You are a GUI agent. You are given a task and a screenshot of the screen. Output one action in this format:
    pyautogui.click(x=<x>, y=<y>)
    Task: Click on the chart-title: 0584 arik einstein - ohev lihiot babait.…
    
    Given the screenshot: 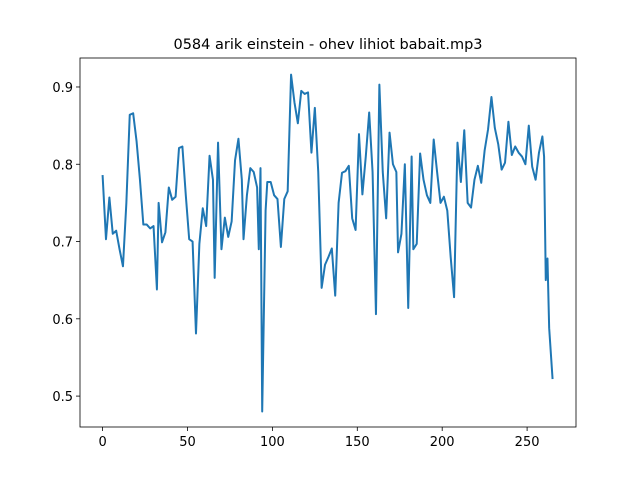 What is the action you would take?
    pyautogui.click(x=327, y=45)
    